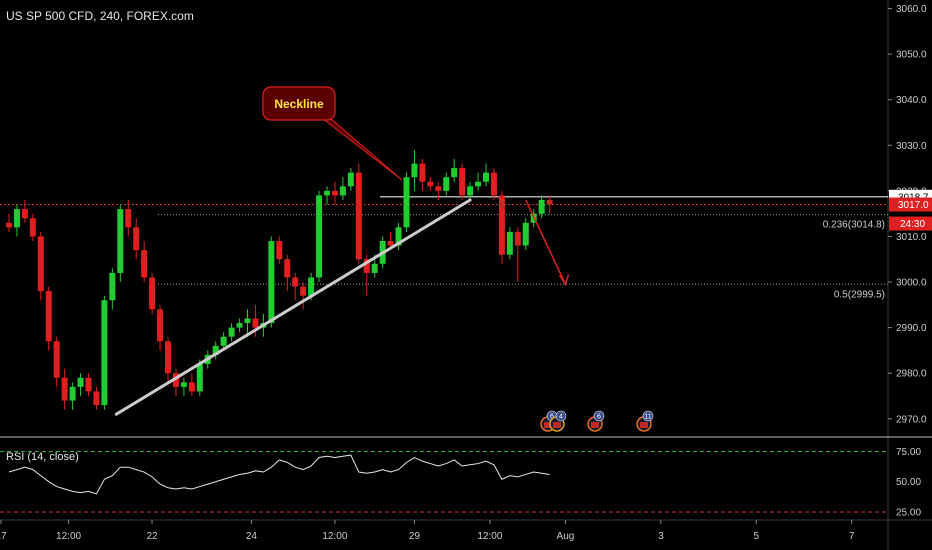  What do you see at coordinates (908, 482) in the screenshot?
I see `rsi-tick-label: 50.00` at bounding box center [908, 482].